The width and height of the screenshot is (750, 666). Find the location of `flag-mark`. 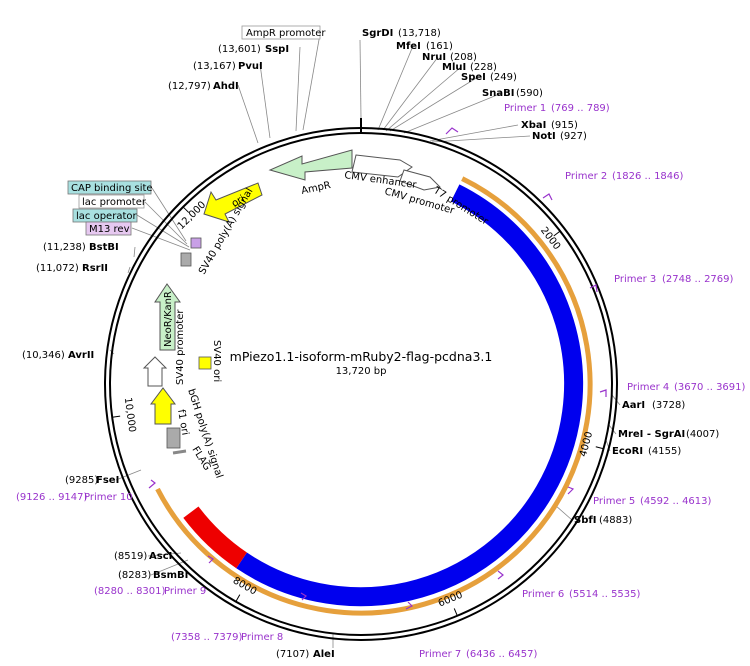

flag-mark is located at coordinates (179, 452).